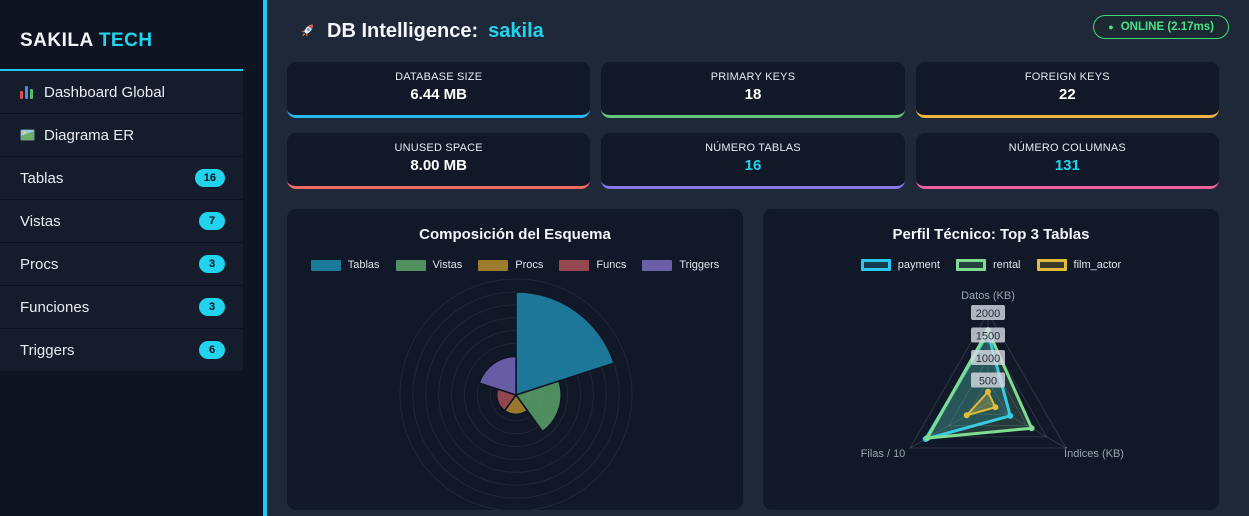 This screenshot has height=516, width=1249. I want to click on count-badge: 16, so click(209, 178).